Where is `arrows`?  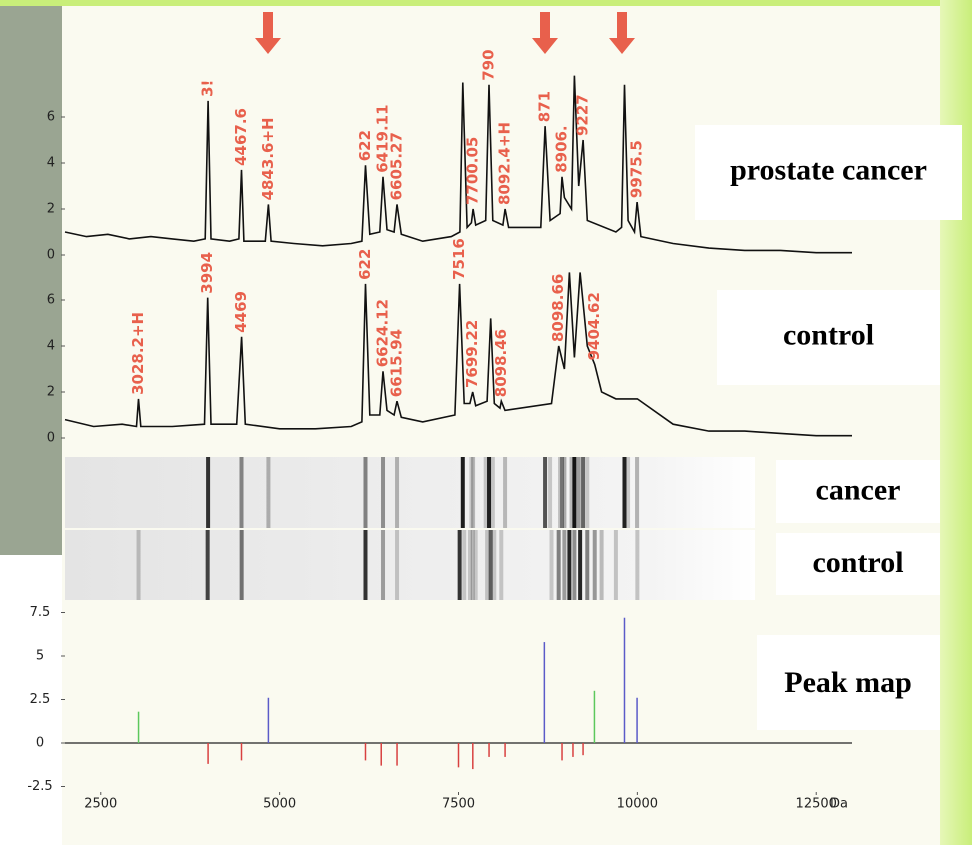 arrows is located at coordinates (445, 33).